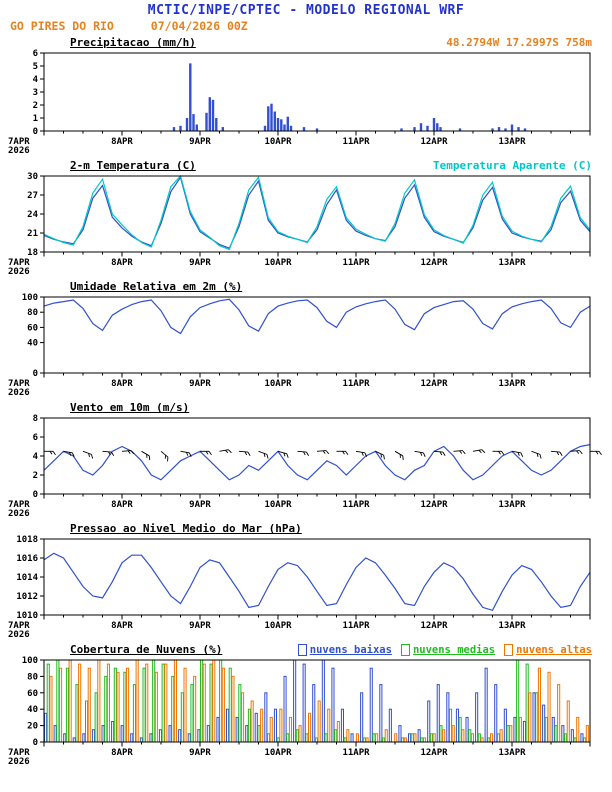 Image resolution: width=612 pixels, height=792 pixels. I want to click on mid-clouds-label: nuvens medias, so click(454, 650).